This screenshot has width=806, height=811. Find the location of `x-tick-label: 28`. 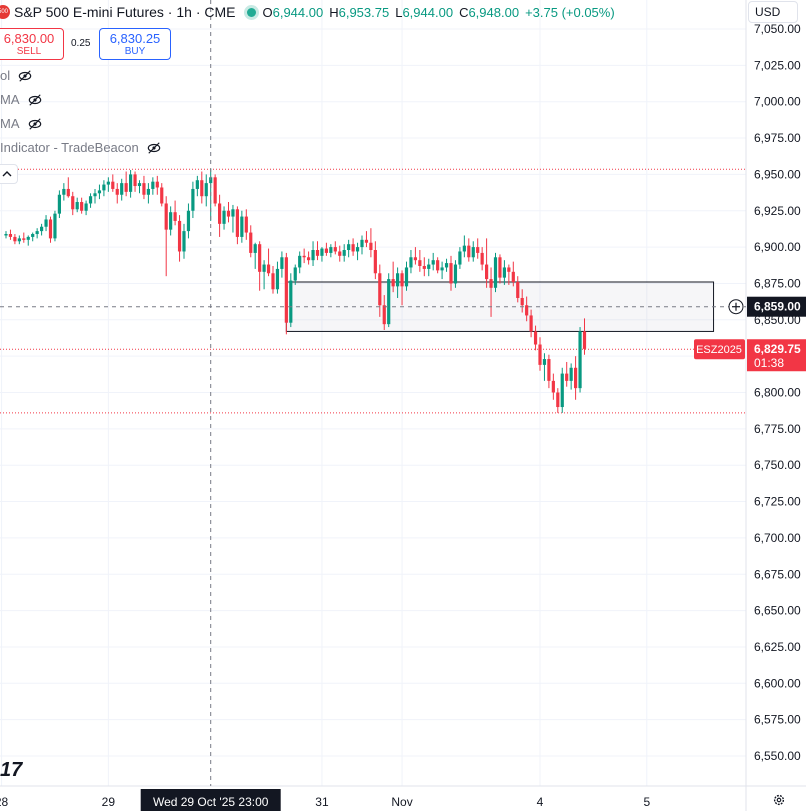

x-tick-label: 28 is located at coordinates (4, 802).